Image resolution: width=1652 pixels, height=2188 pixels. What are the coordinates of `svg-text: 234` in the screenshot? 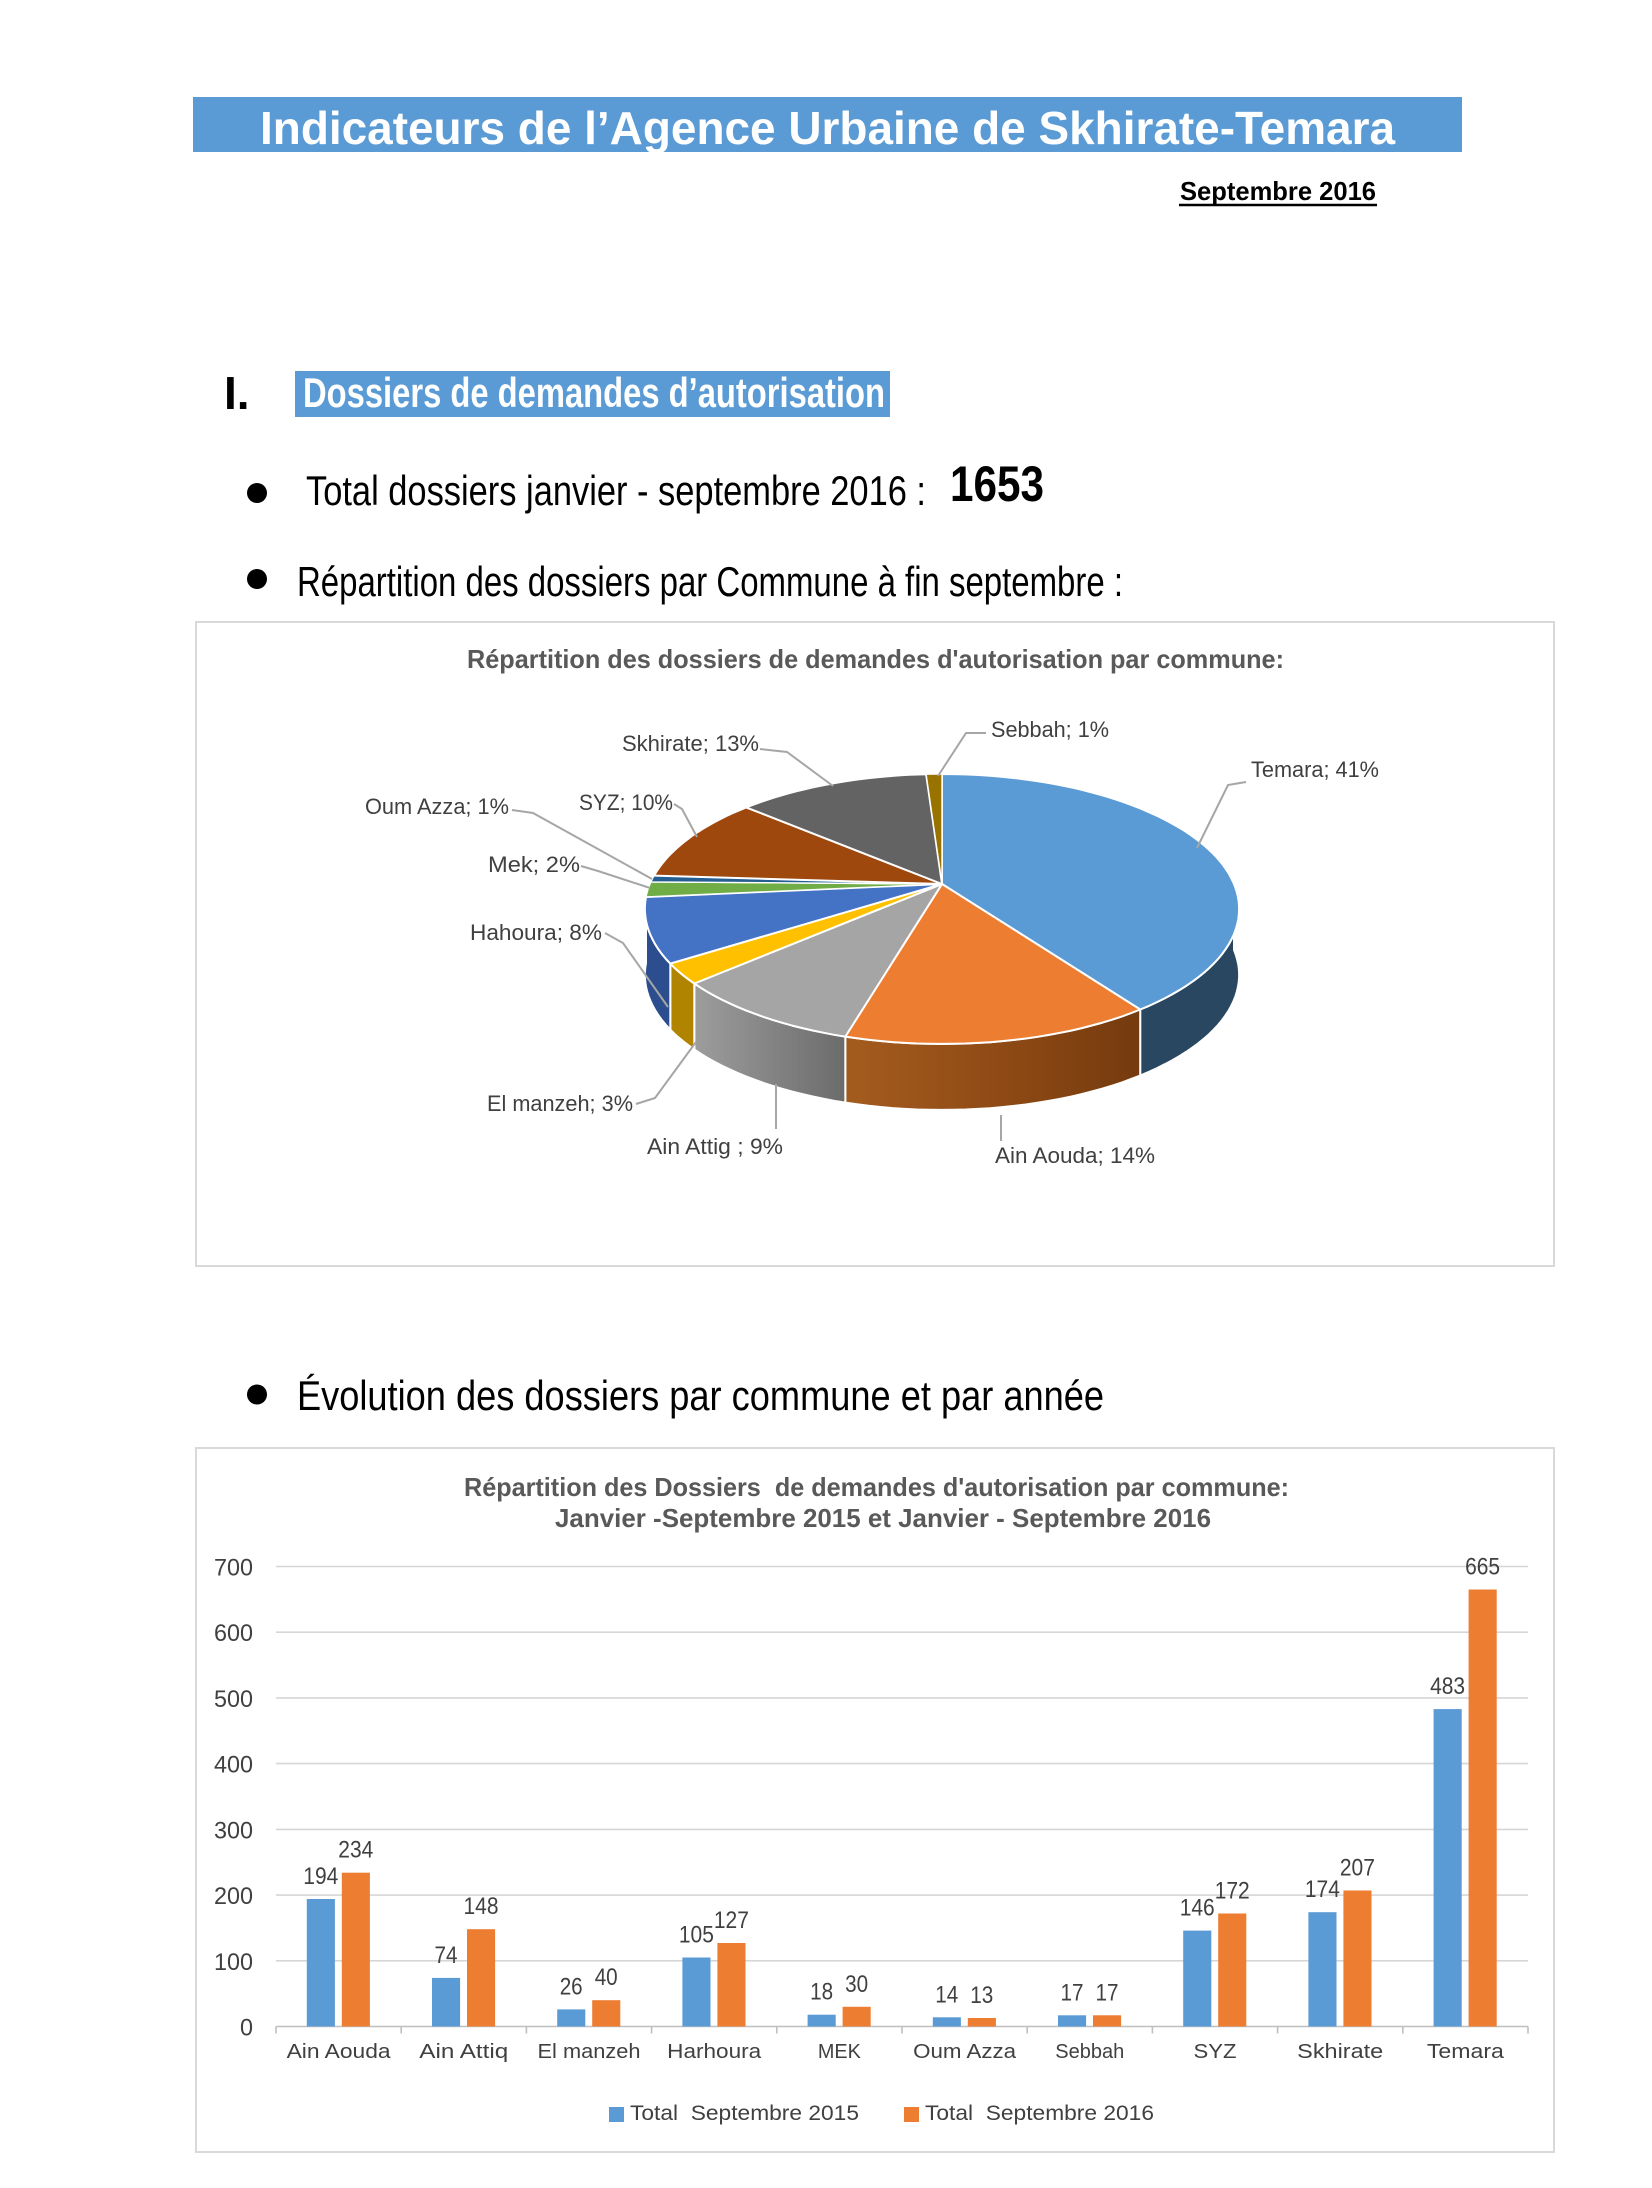 It's located at (355, 1850).